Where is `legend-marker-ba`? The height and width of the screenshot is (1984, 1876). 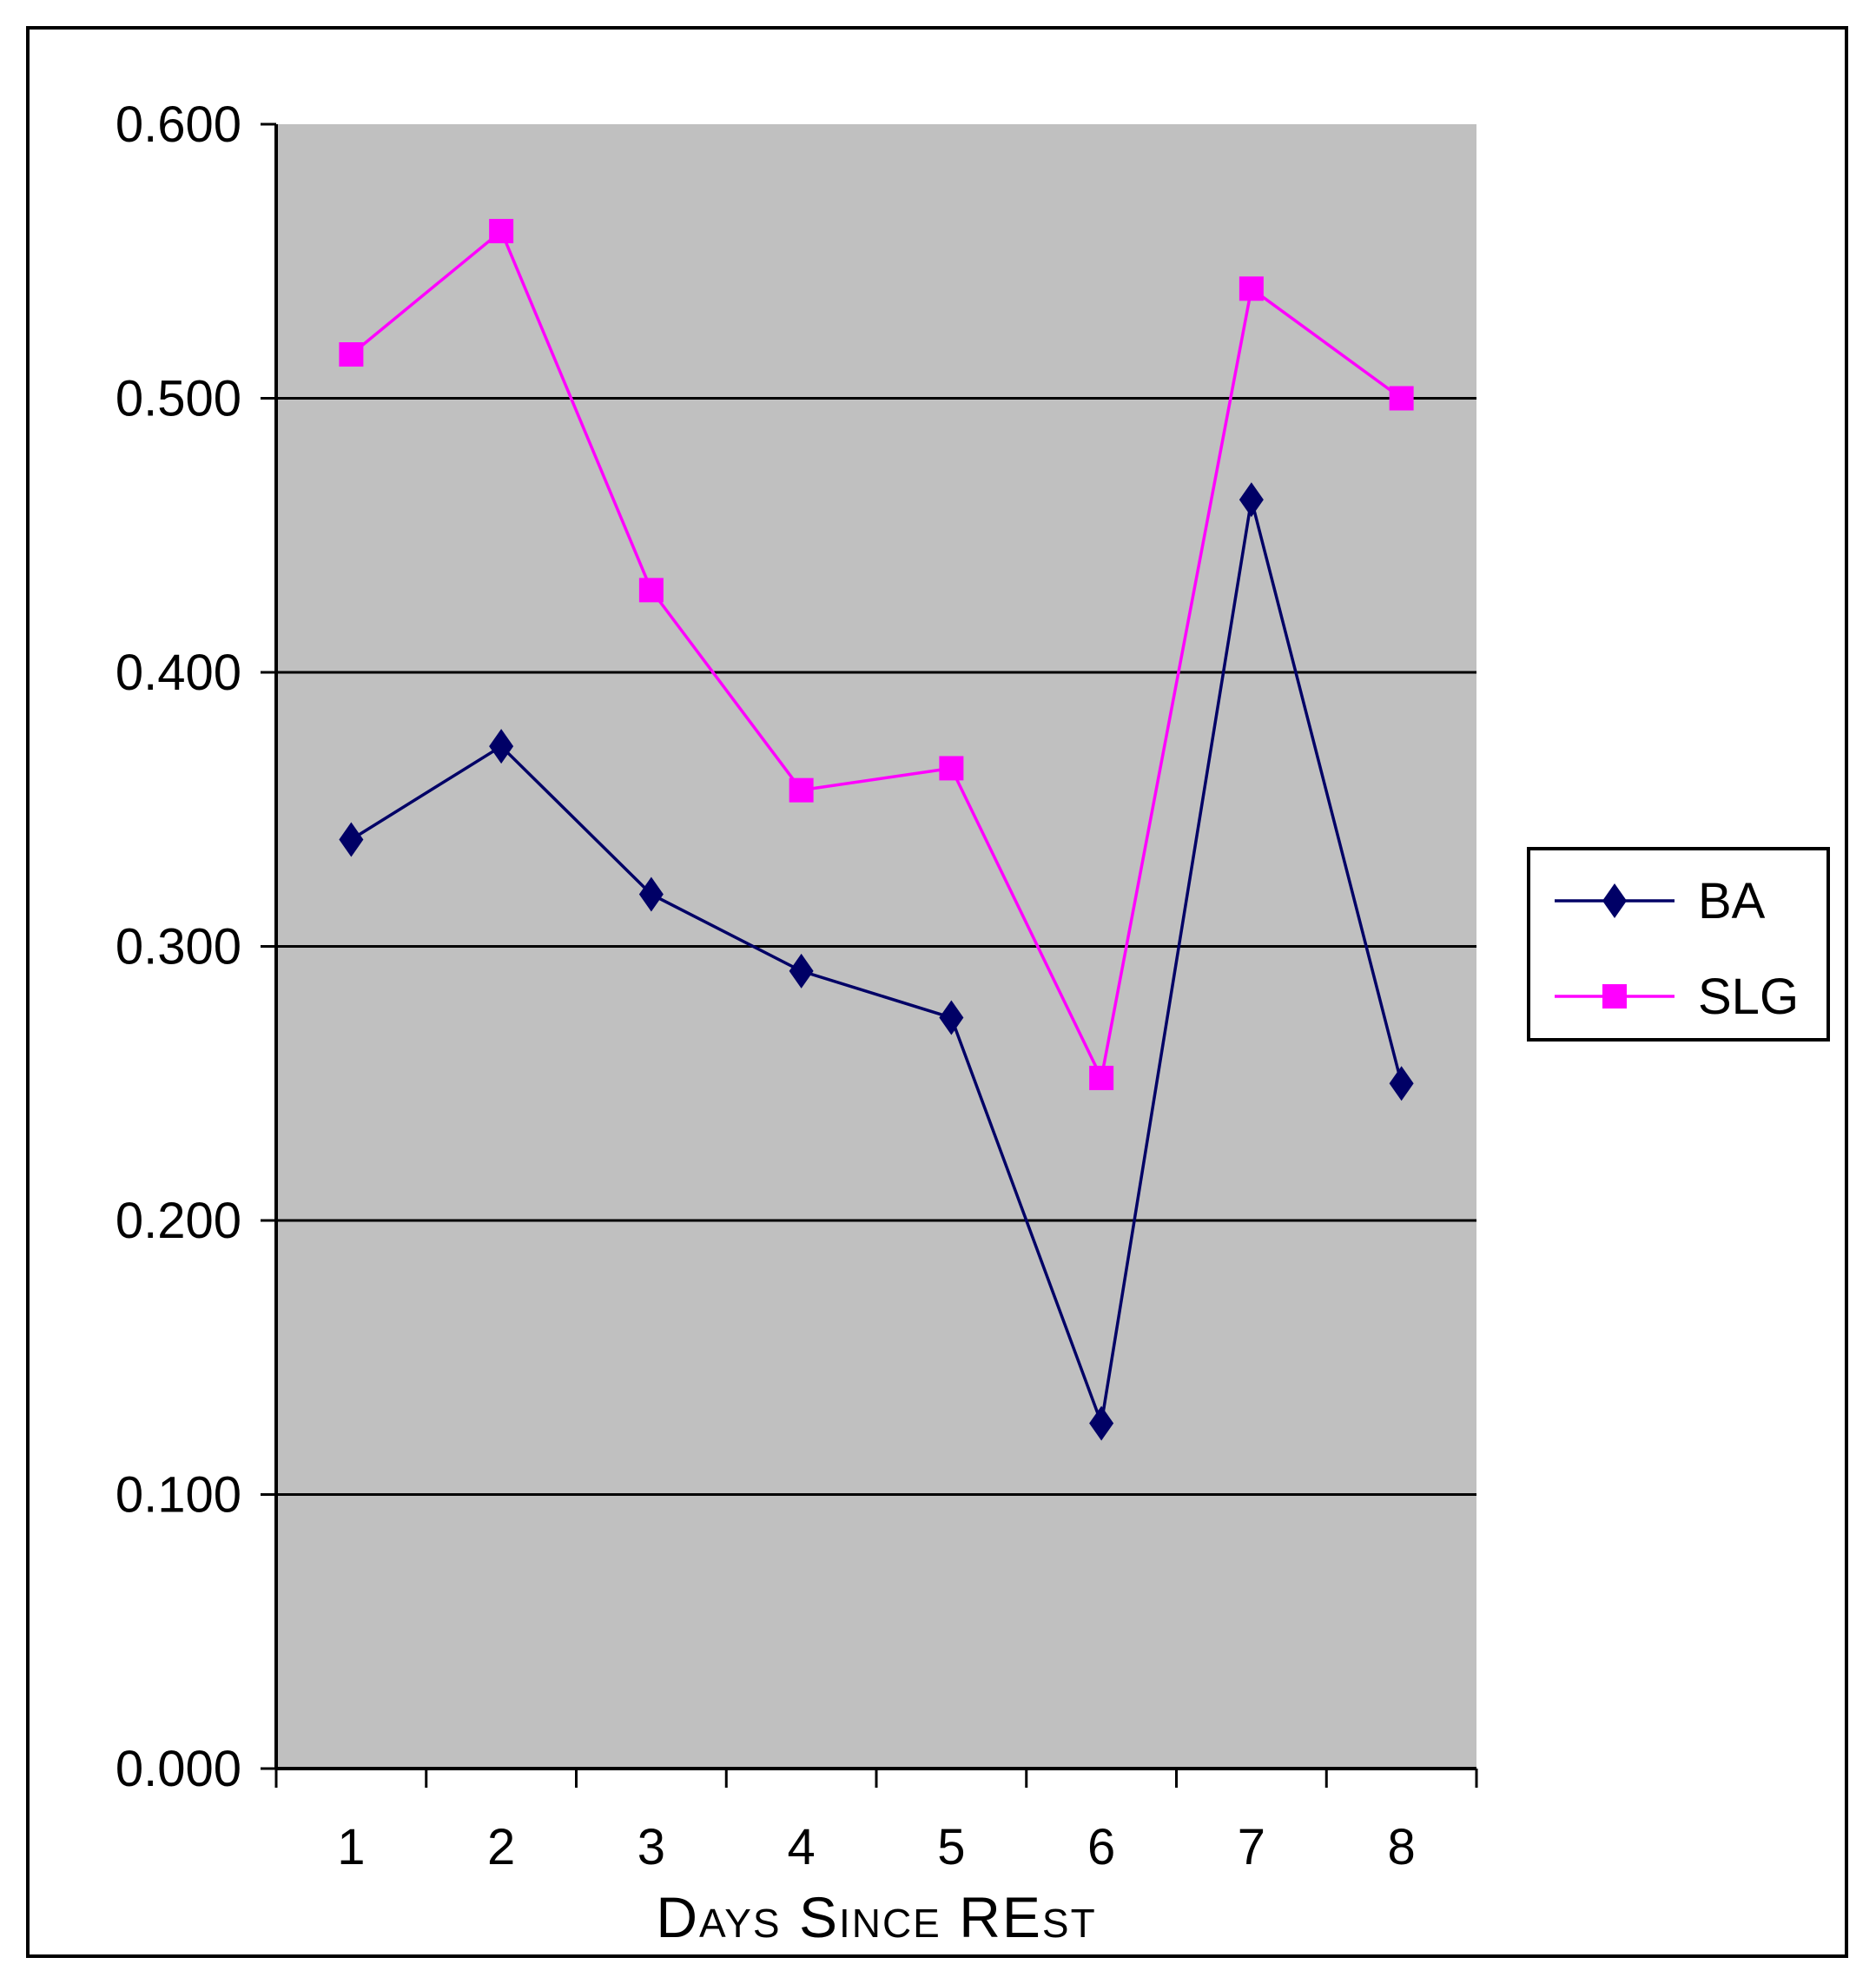
legend-marker-ba is located at coordinates (1614, 900).